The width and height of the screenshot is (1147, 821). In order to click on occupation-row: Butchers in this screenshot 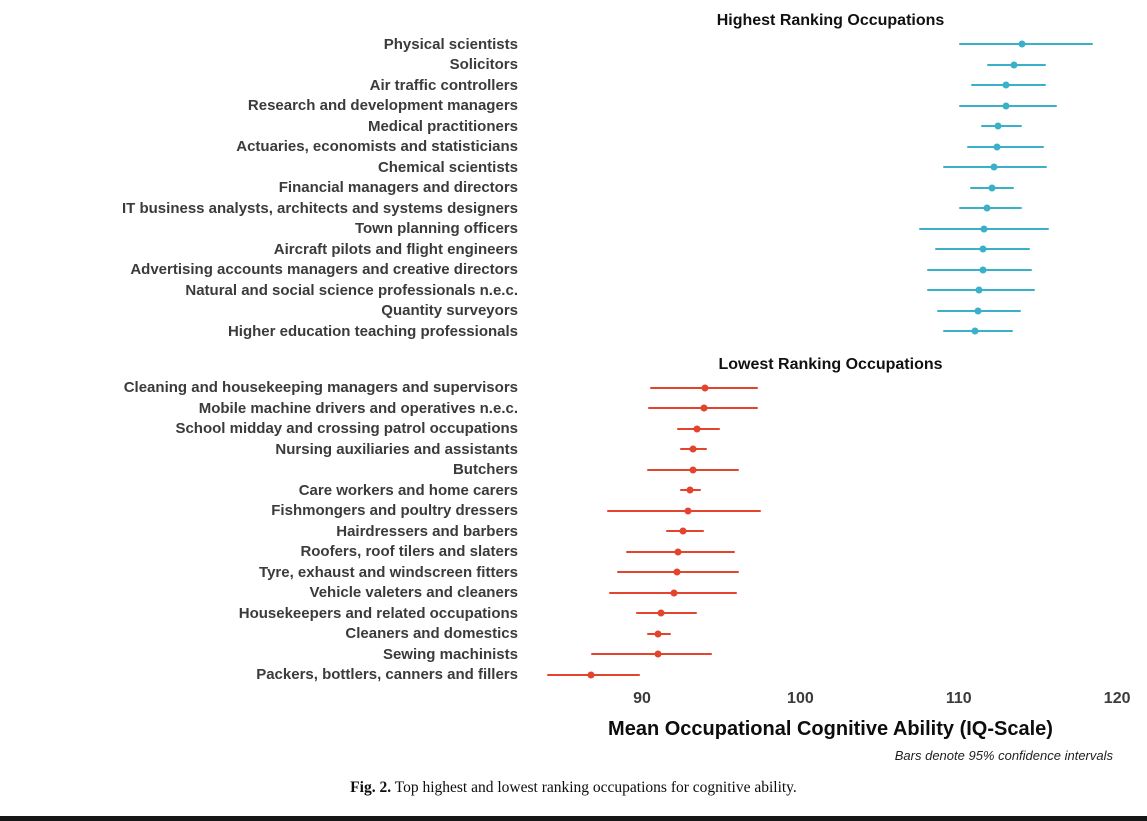, I will do `click(573, 470)`.